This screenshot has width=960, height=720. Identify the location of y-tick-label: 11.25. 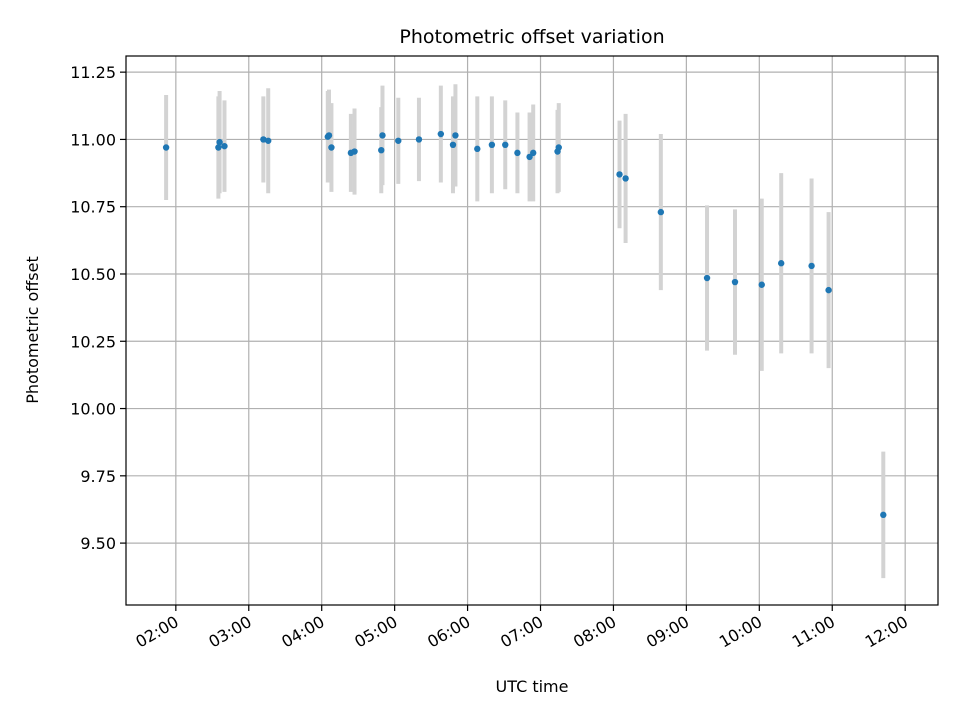
(93, 72).